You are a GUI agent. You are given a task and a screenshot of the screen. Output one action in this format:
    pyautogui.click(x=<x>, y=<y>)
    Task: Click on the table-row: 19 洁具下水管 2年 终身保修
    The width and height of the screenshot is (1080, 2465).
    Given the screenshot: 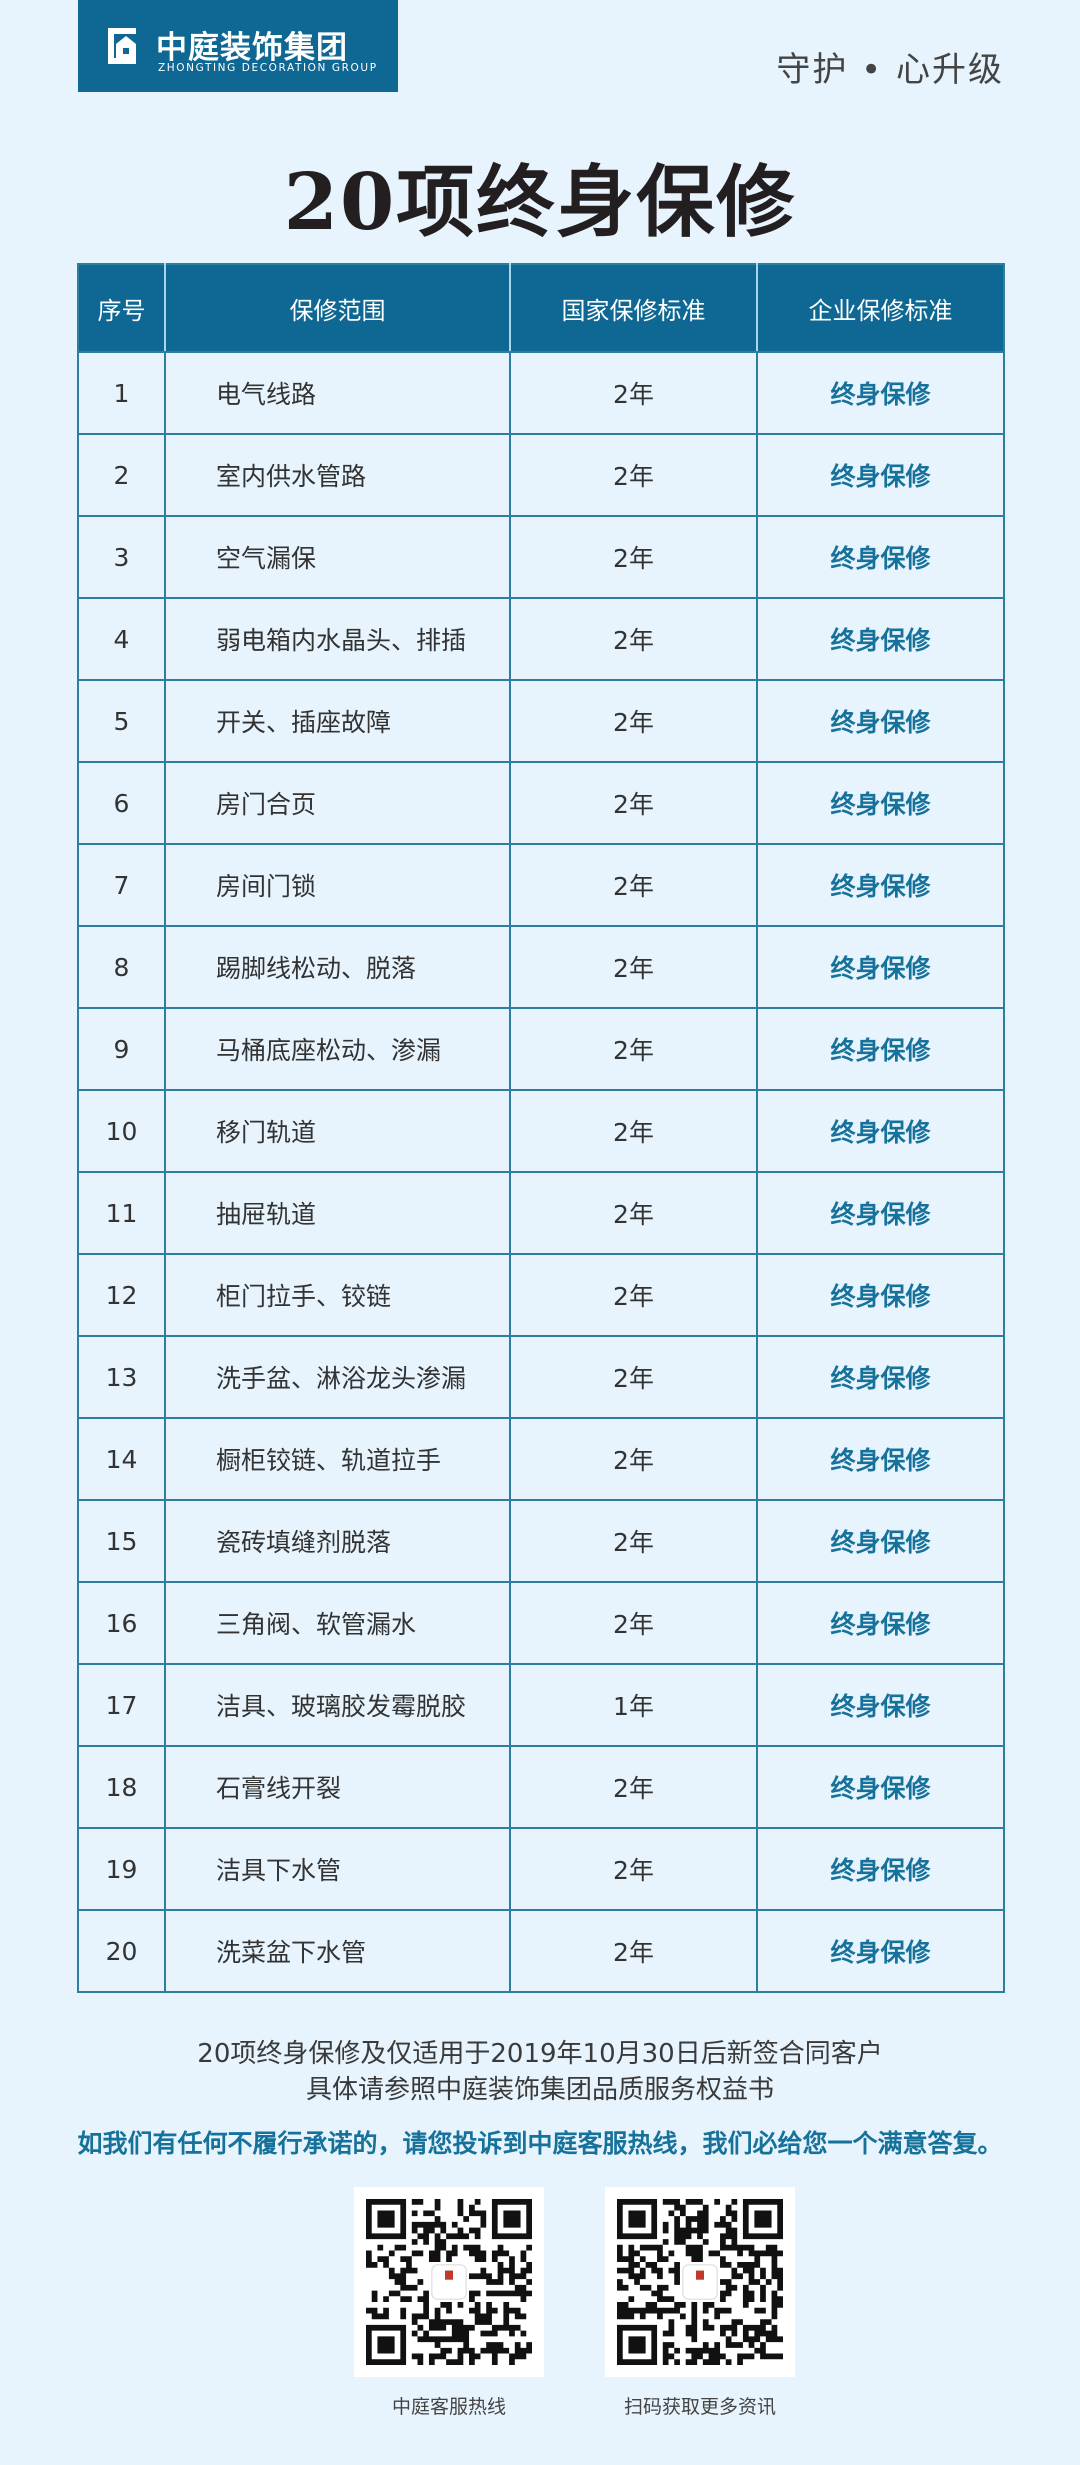 What is the action you would take?
    pyautogui.click(x=541, y=1869)
    